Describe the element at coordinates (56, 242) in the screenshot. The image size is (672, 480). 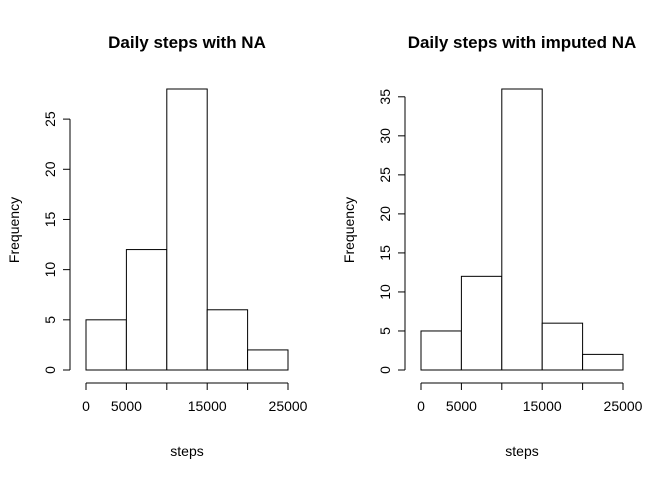
I see `y-axis: 0 5 10 15 20 25` at that location.